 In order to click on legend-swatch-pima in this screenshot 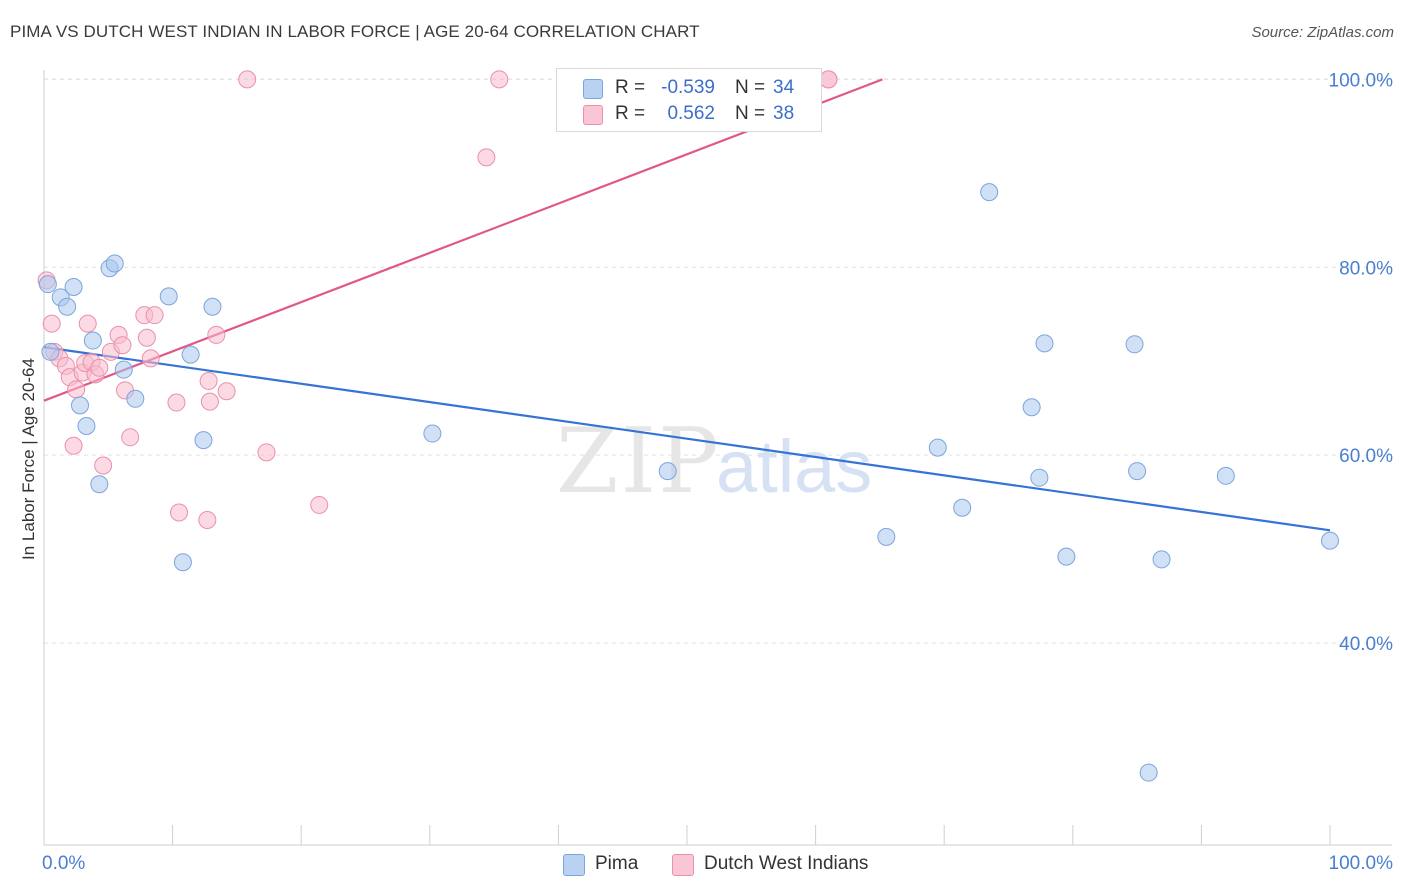, I will do `click(593, 89)`.